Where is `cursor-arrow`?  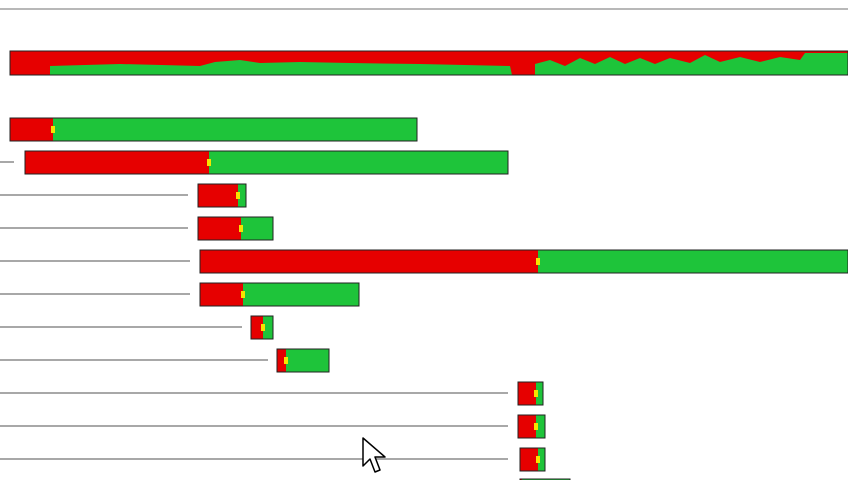 cursor-arrow is located at coordinates (374, 455).